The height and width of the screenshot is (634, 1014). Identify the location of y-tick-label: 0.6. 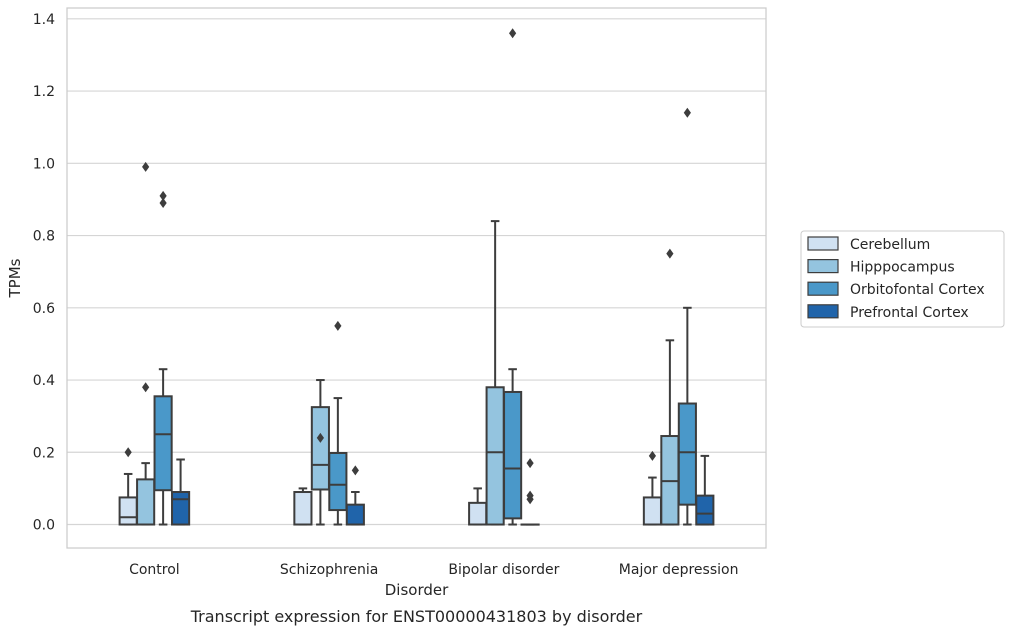
(44, 309).